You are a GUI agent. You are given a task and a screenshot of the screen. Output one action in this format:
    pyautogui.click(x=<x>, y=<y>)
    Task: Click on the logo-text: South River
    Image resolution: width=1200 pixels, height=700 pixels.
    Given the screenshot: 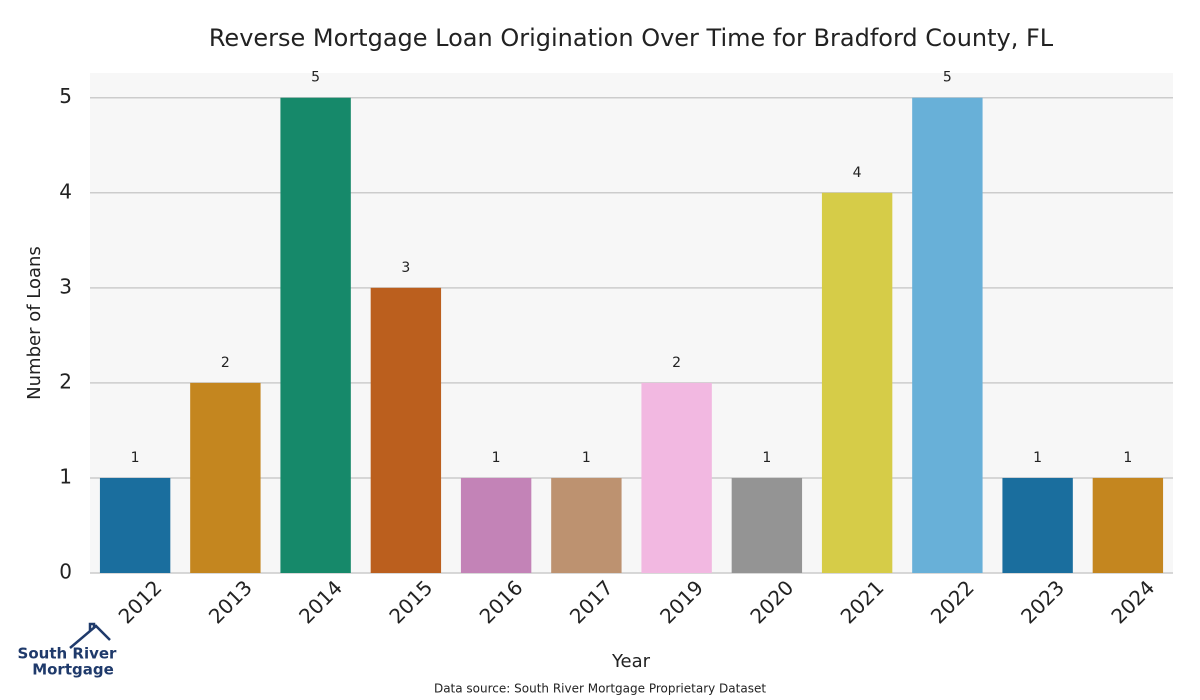 What is the action you would take?
    pyautogui.click(x=68, y=654)
    